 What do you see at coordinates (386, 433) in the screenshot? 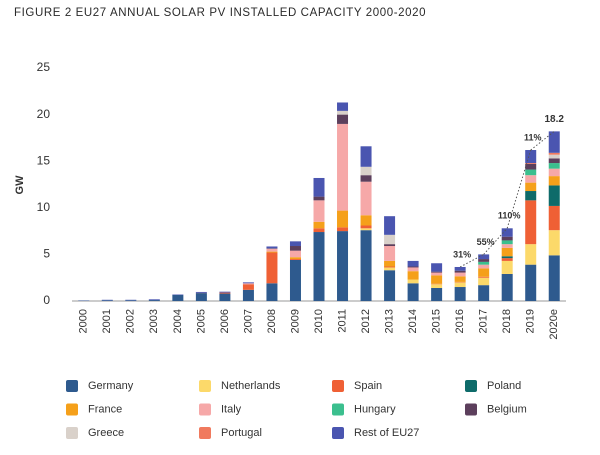
I see `legend-label: Rest of EU27` at bounding box center [386, 433].